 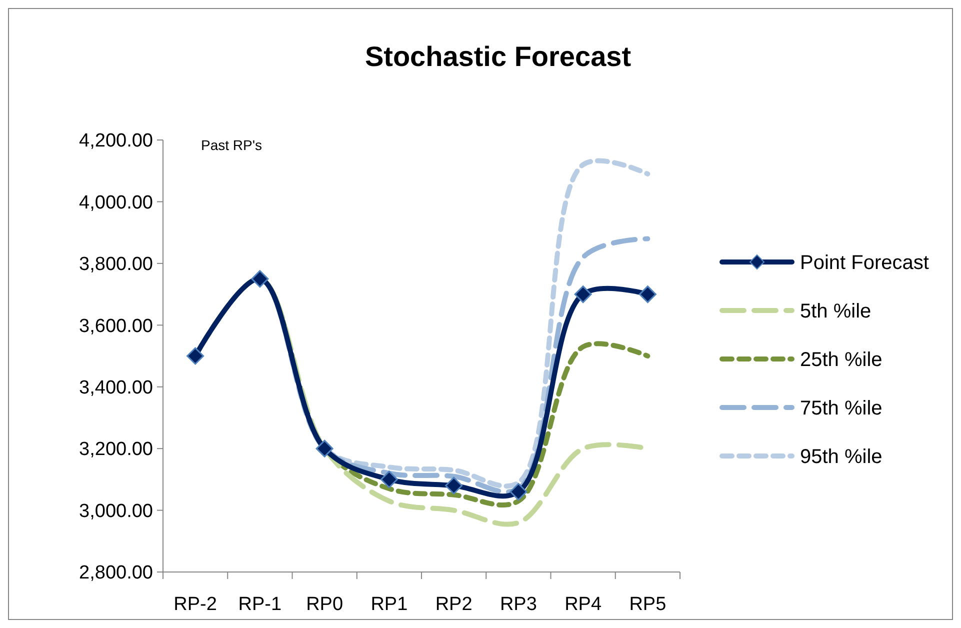 What do you see at coordinates (498, 56) in the screenshot?
I see `chart-title: Stochastic Forecast` at bounding box center [498, 56].